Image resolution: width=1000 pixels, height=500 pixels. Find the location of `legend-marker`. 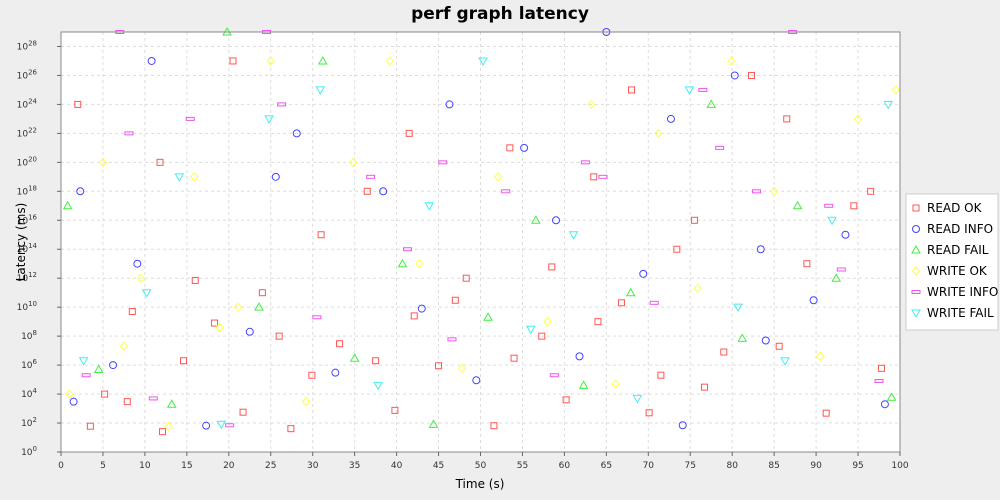

legend-marker is located at coordinates (916, 292).